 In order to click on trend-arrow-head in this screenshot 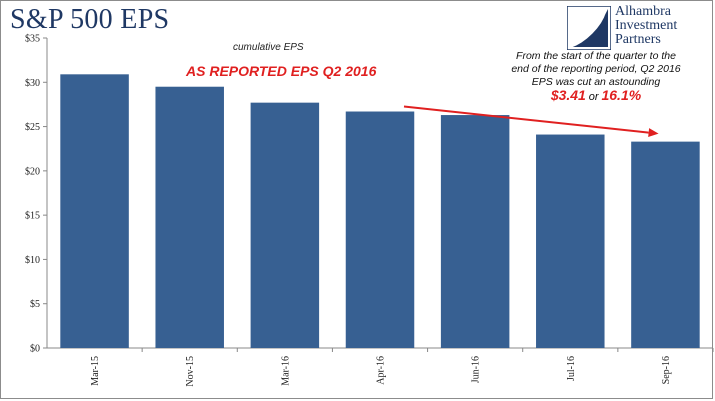, I will do `click(653, 133)`.